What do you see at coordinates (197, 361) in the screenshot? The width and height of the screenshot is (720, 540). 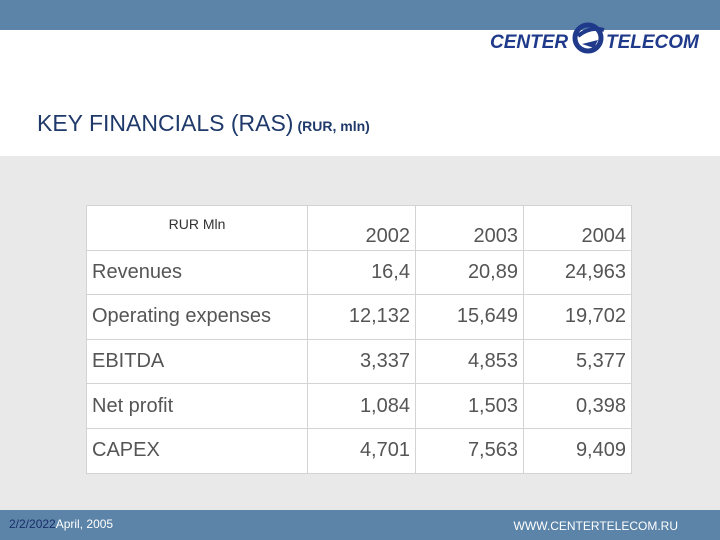 I see `row-label: EBITDA` at bounding box center [197, 361].